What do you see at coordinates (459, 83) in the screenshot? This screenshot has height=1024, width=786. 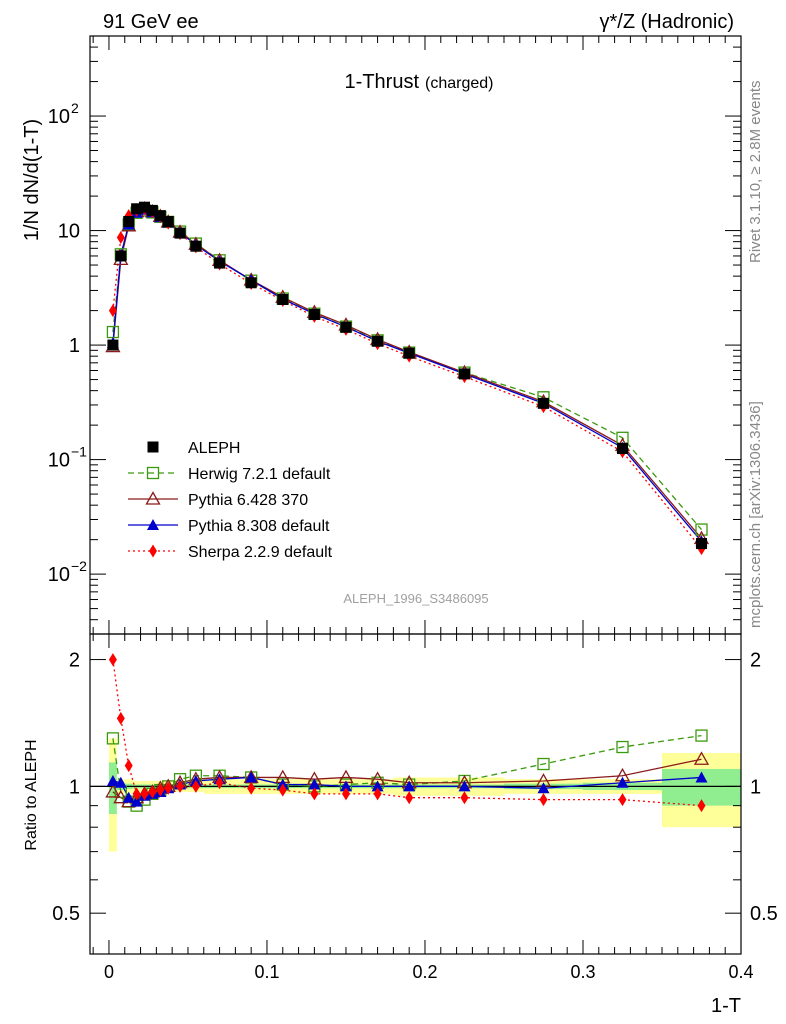 I see `plot-subtitle: (charged)` at bounding box center [459, 83].